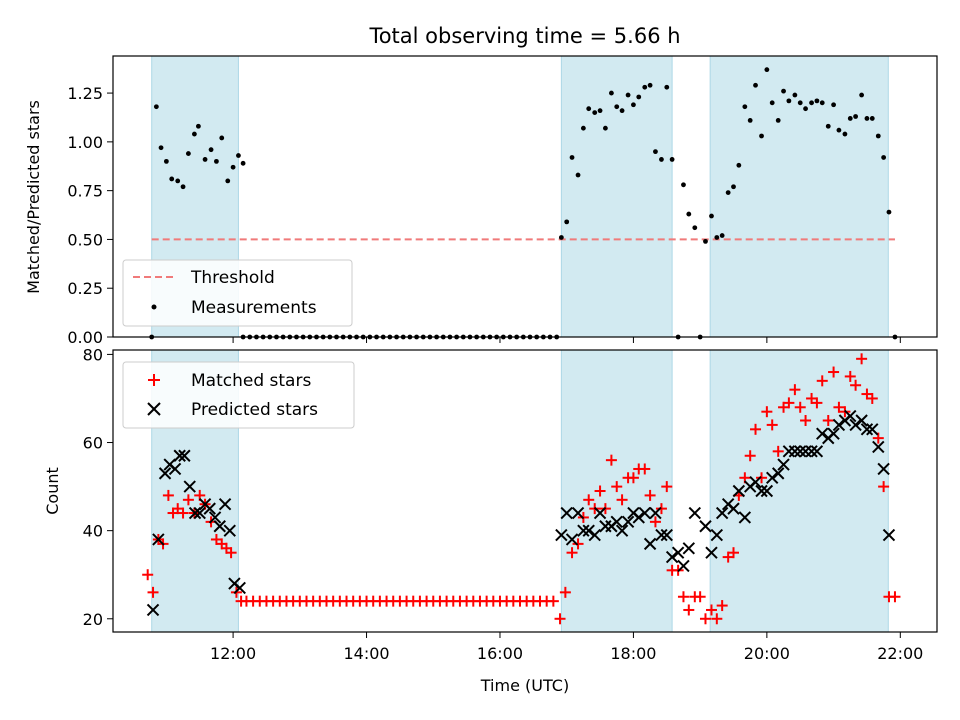  I want to click on bottom-x-axis-label: Time (UTC), so click(524, 685).